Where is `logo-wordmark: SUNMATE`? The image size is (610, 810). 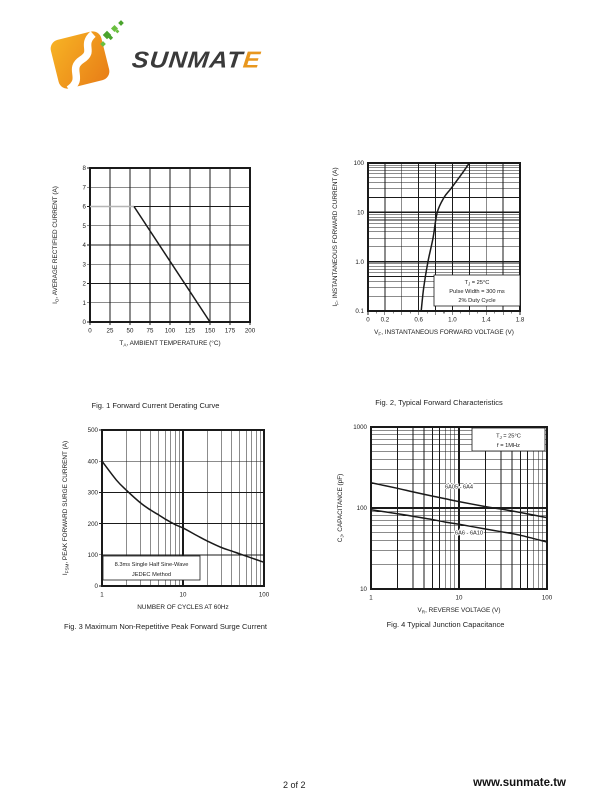
logo-wordmark: SUNMATE is located at coordinates (196, 60).